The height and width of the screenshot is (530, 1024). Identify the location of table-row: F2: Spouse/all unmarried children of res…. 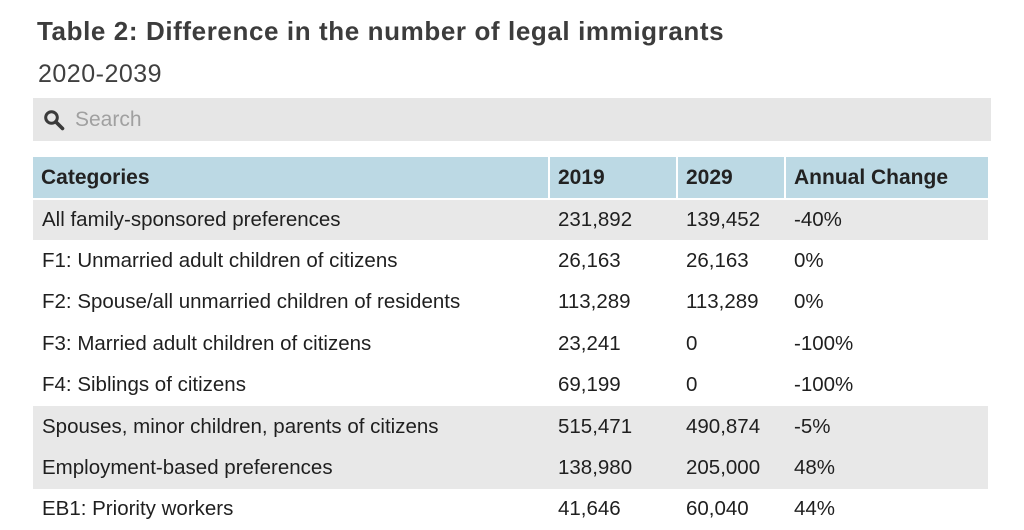
(510, 302).